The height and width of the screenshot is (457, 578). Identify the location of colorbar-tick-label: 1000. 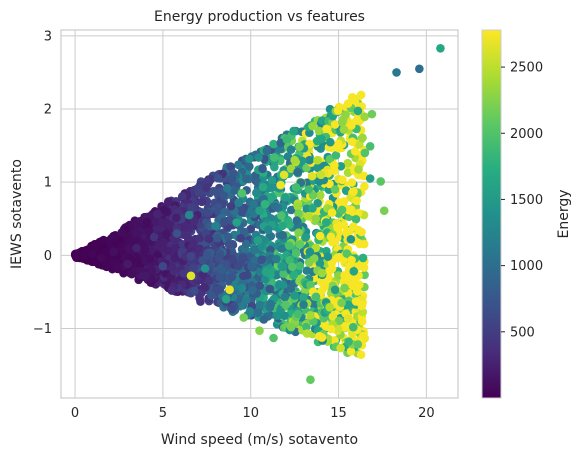
(526, 266).